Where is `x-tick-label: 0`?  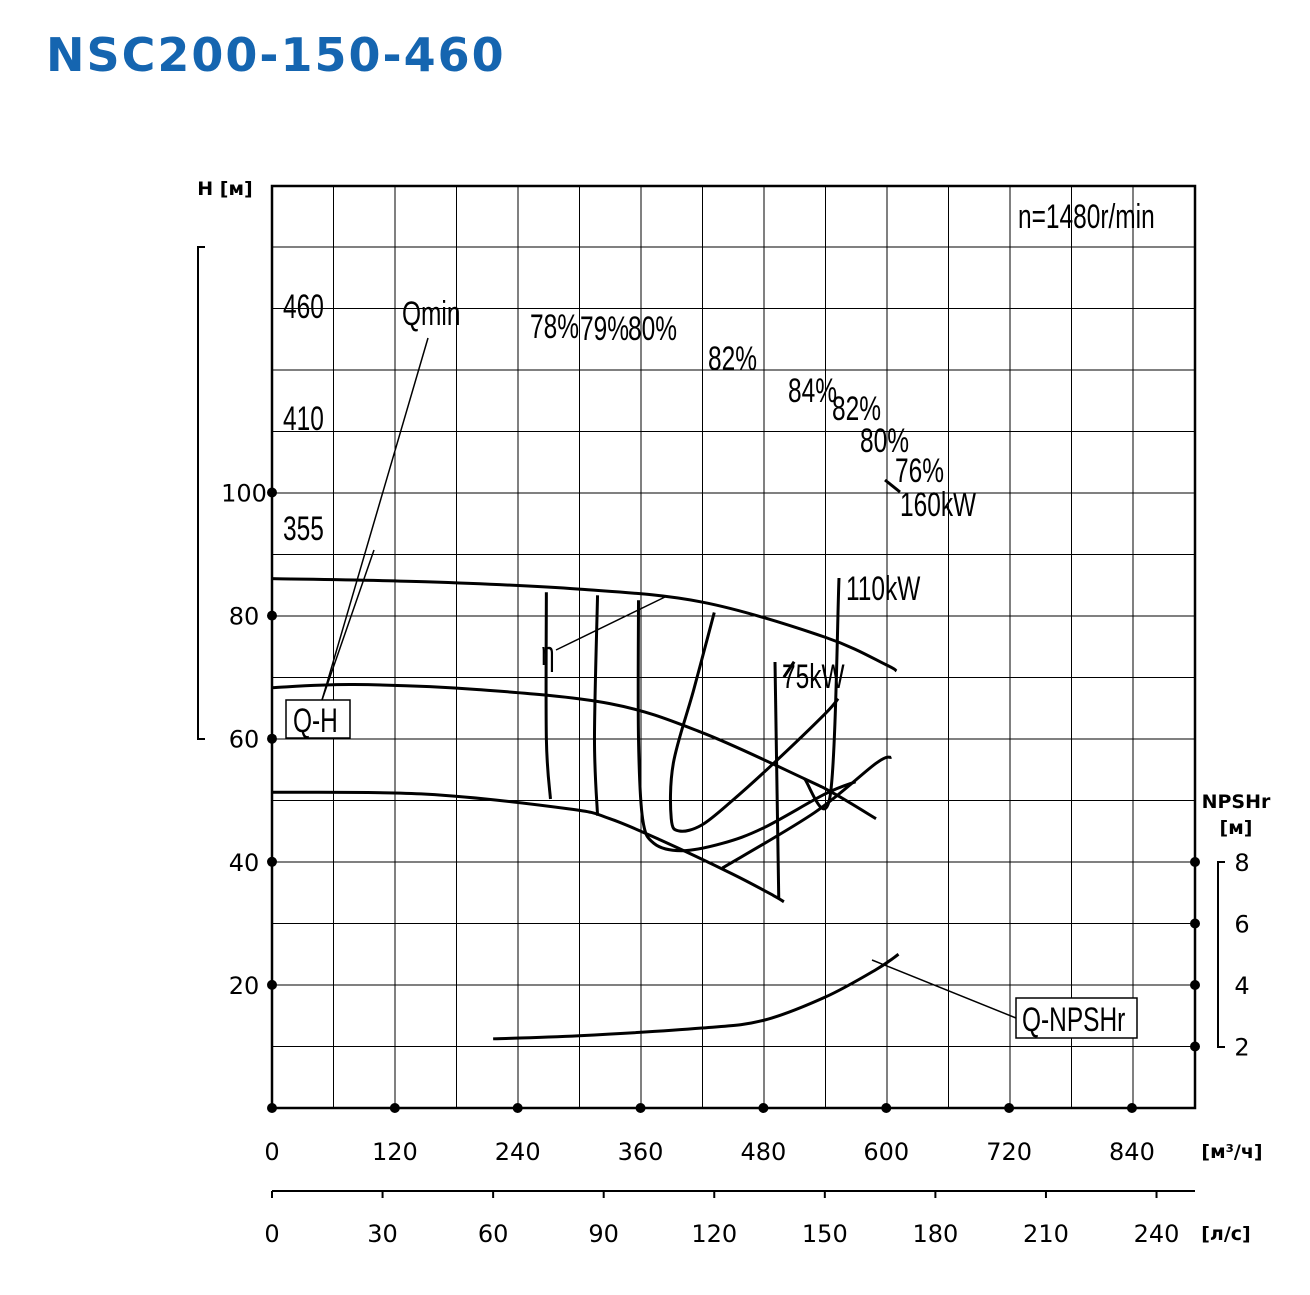
x-tick-label: 0 is located at coordinates (271, 1152).